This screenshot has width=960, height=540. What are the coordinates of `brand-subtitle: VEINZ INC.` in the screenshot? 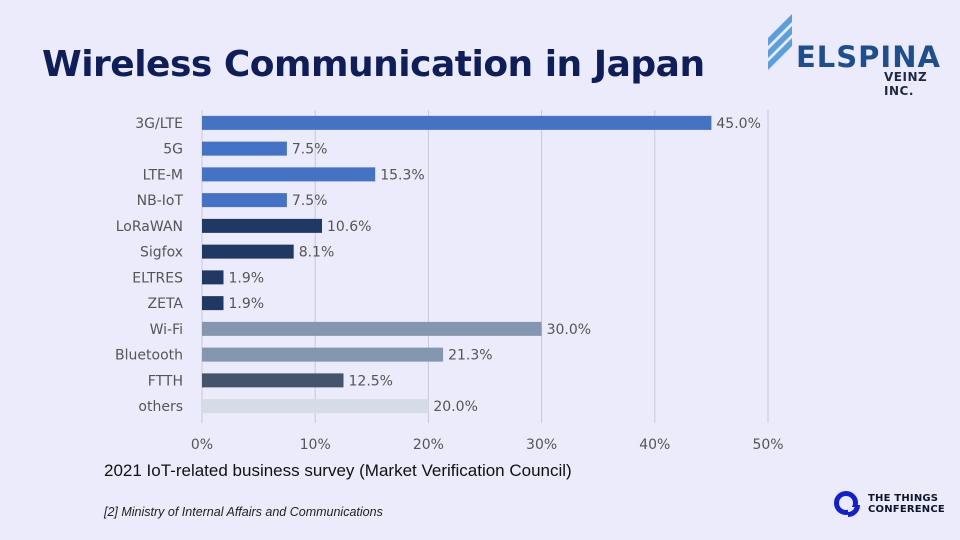 It's located at (906, 84).